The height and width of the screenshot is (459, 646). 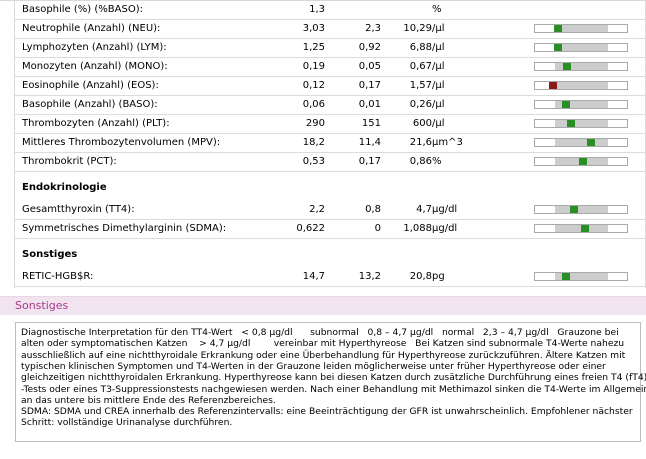 What do you see at coordinates (95, 66) in the screenshot?
I see `parameter-name: Monozyten (Anzahl) (MONO):` at bounding box center [95, 66].